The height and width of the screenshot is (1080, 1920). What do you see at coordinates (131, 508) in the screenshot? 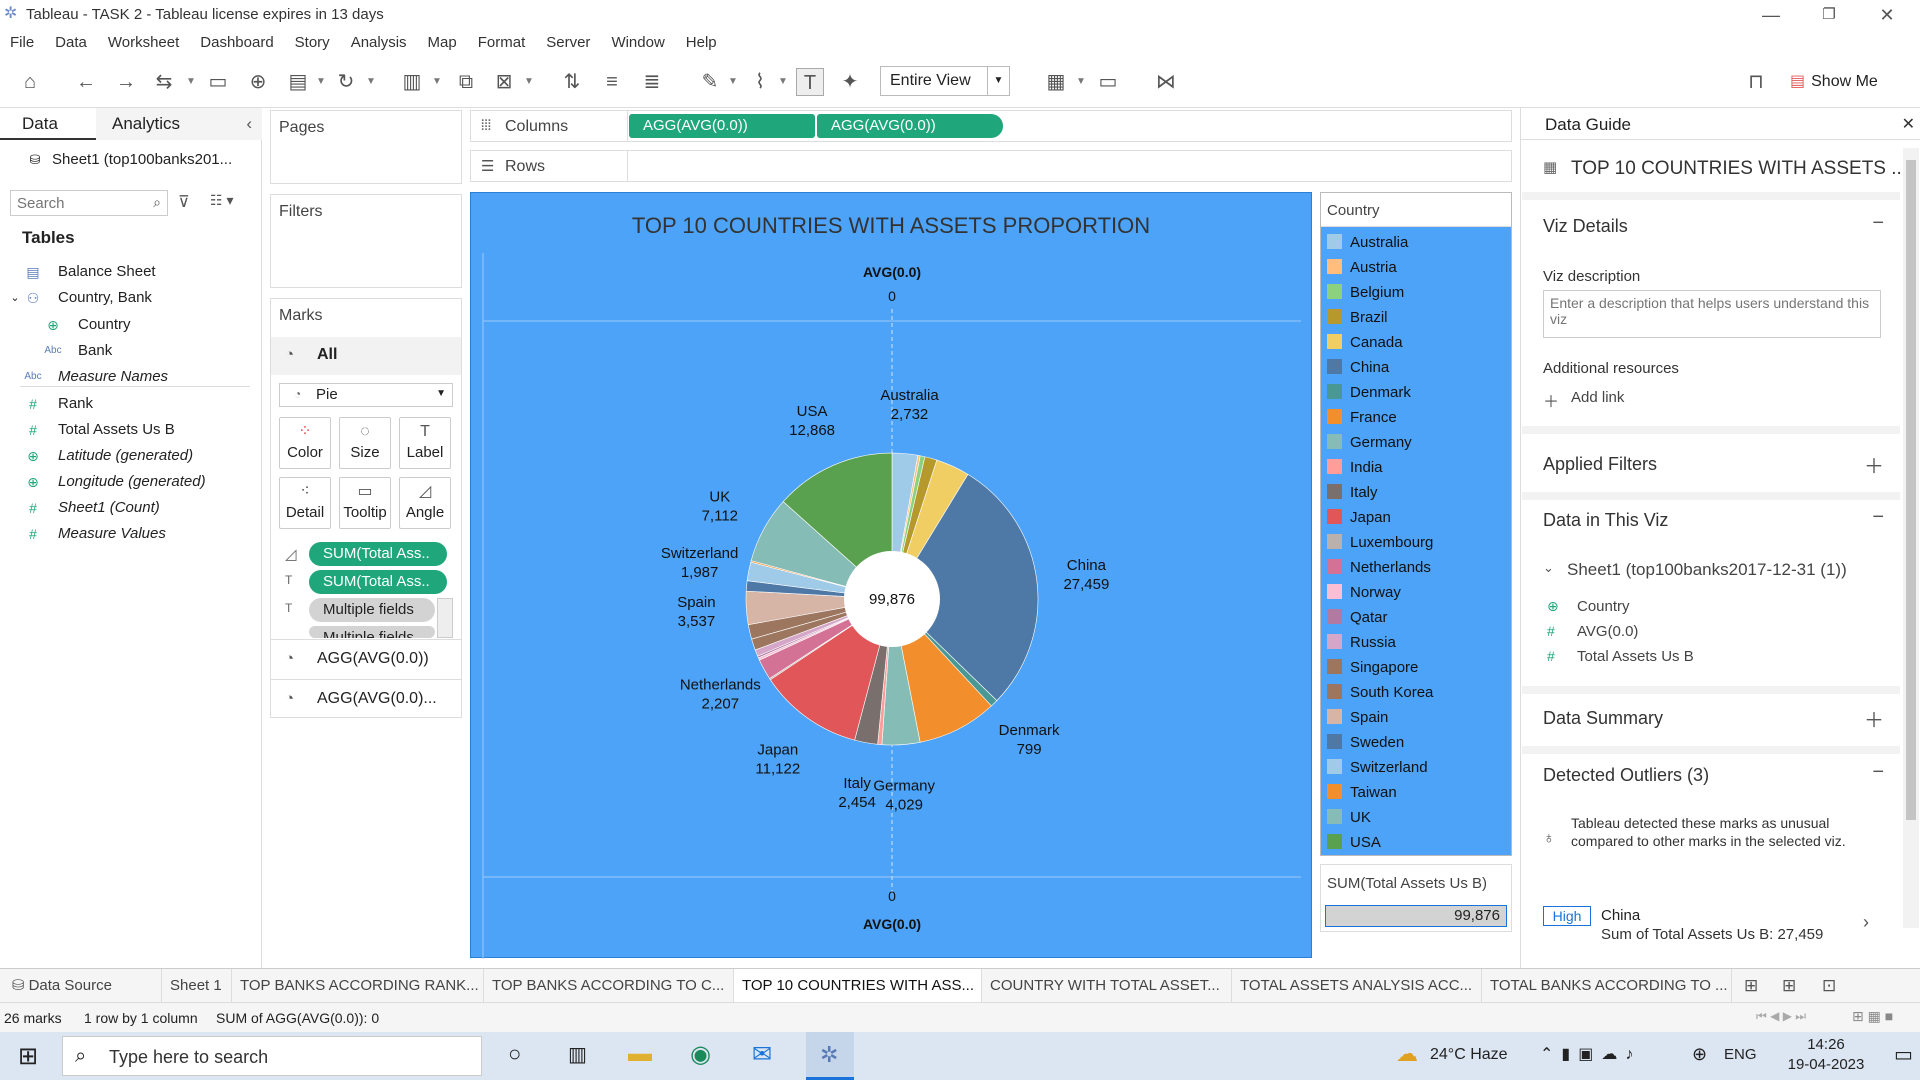
I see `field-item: # Sheet1 (Count)` at bounding box center [131, 508].